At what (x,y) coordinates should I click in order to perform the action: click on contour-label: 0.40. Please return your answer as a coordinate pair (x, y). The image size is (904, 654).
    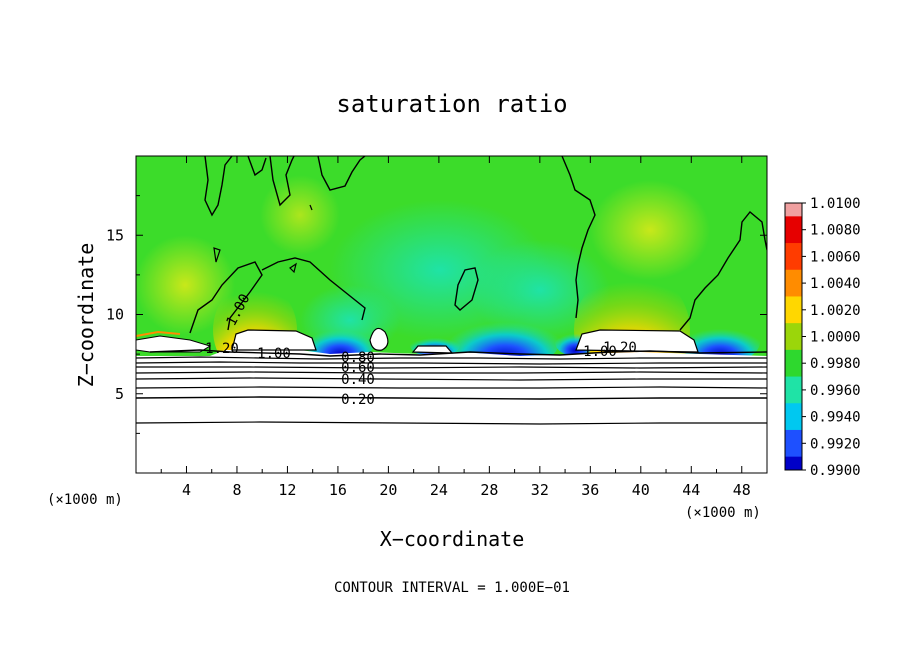
    Looking at the image, I should click on (358, 380).